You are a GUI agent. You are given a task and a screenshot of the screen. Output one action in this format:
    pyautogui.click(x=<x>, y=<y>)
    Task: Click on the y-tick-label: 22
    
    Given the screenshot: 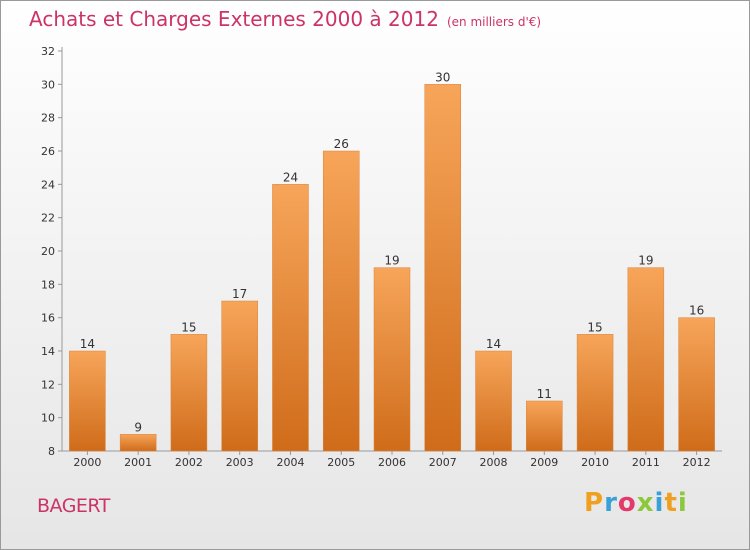 What is the action you would take?
    pyautogui.click(x=48, y=218)
    